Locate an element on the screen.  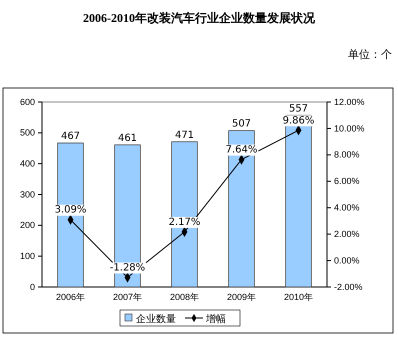
y2-tick-label: 4.00% is located at coordinates (347, 207).